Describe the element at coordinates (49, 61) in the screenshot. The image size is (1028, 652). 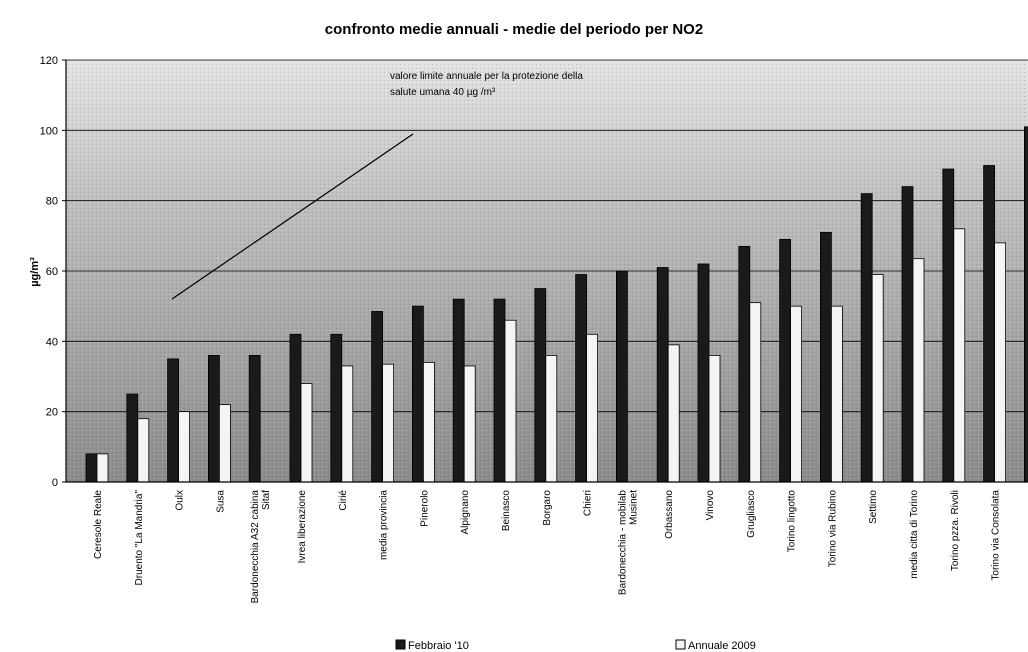
I see `y-tick-label: 120` at that location.